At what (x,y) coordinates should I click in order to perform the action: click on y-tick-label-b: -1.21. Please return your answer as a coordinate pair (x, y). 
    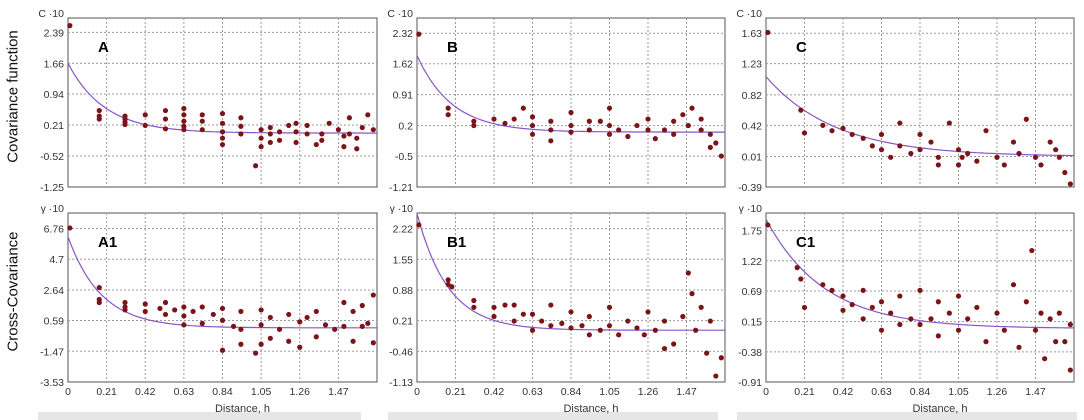
    Looking at the image, I should click on (401, 188).